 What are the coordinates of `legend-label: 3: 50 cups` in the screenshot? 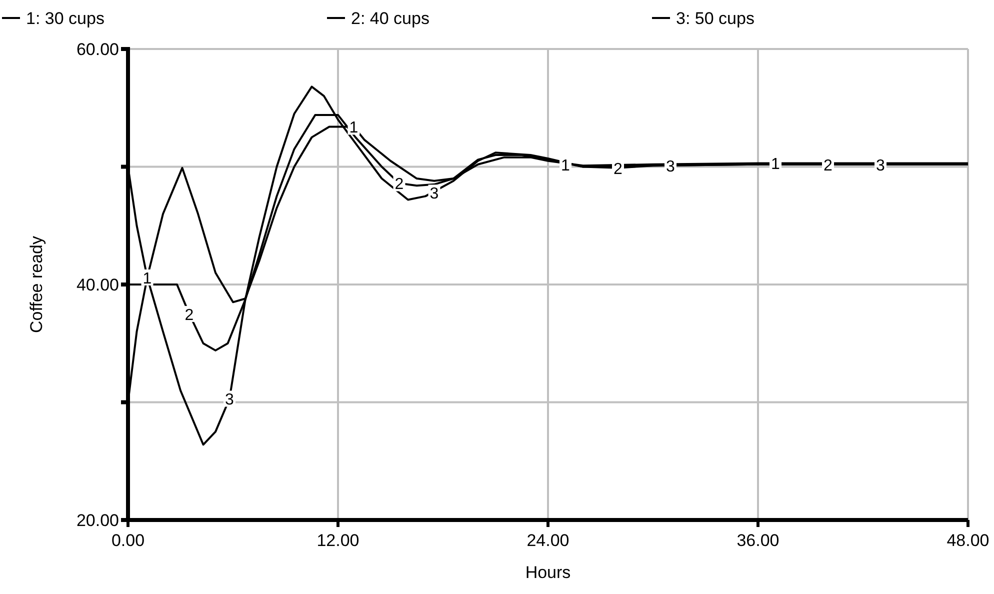 It's located at (715, 18).